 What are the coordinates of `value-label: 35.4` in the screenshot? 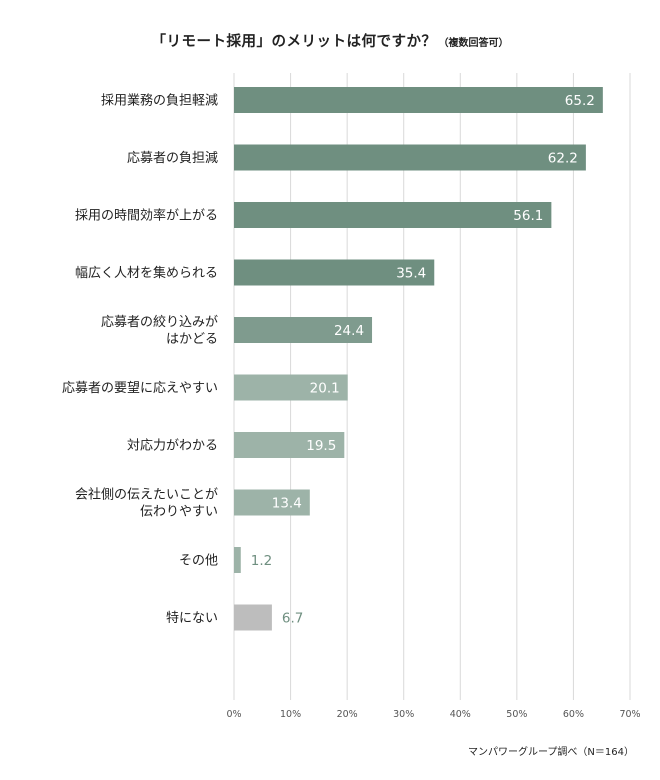 It's located at (411, 274).